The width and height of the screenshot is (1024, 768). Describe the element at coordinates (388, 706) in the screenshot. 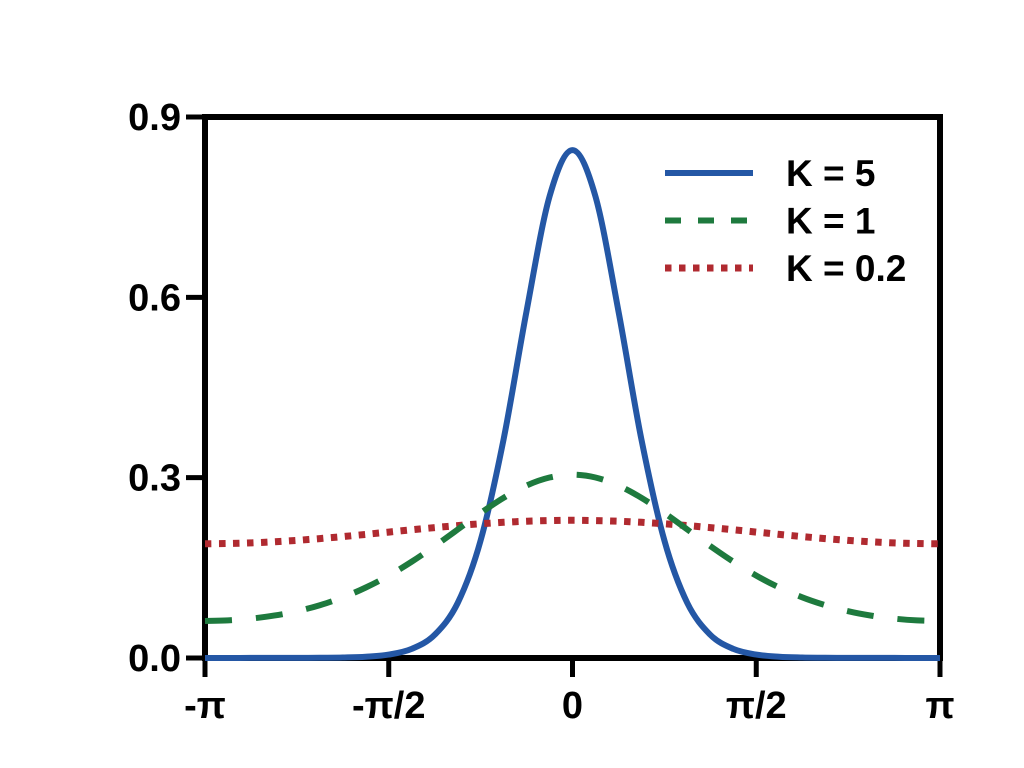

I see `x-tick-label: -π/2` at that location.